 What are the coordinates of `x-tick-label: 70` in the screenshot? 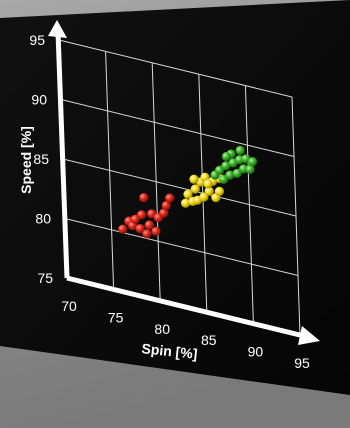 It's located at (69, 306).